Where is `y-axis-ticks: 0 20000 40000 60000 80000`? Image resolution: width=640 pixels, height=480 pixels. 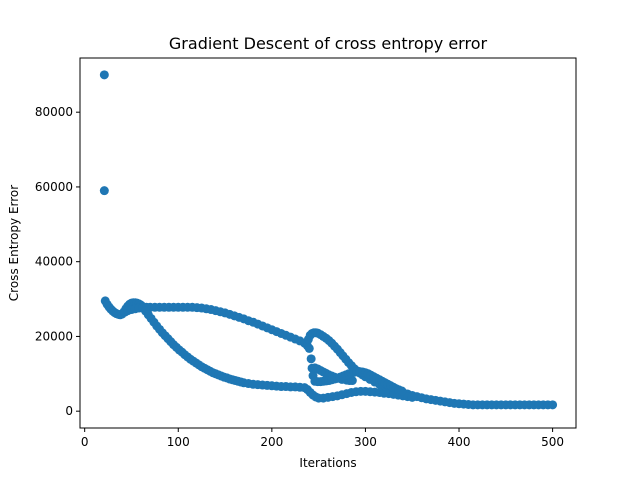 y-axis-ticks: 0 20000 40000 60000 80000 is located at coordinates (57, 261).